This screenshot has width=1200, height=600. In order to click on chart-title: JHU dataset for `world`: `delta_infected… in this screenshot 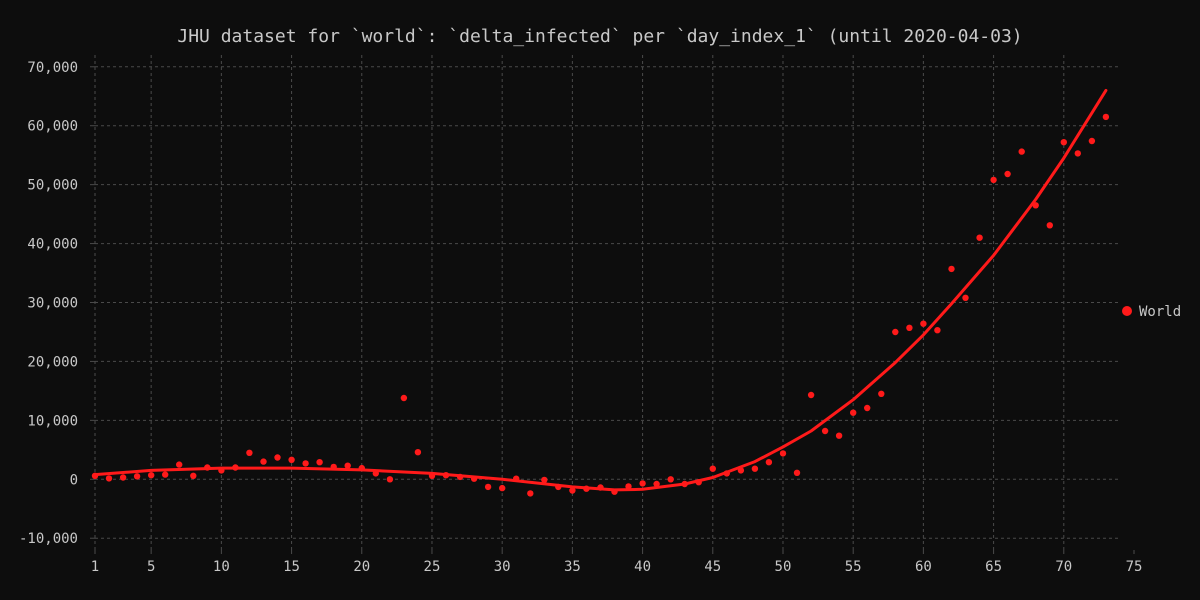, I will do `click(599, 36)`.